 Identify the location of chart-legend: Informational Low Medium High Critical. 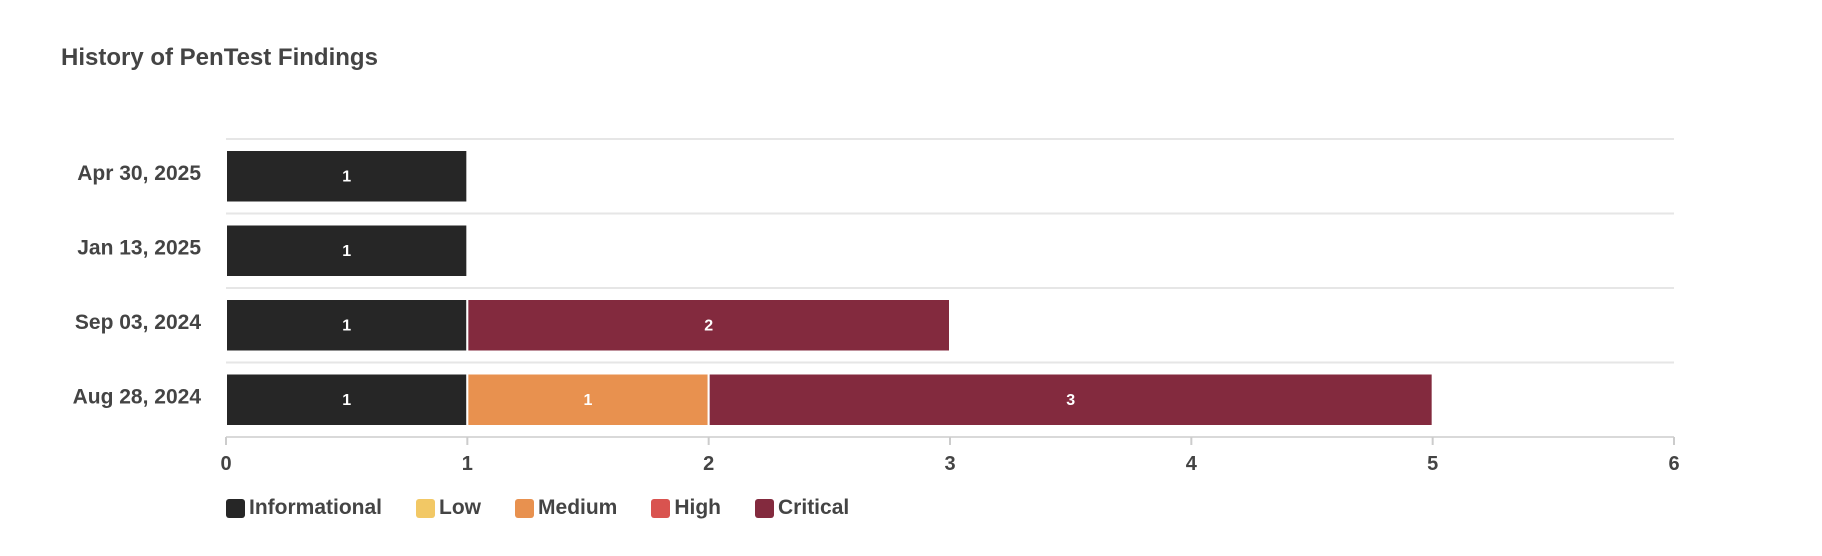
(537, 508).